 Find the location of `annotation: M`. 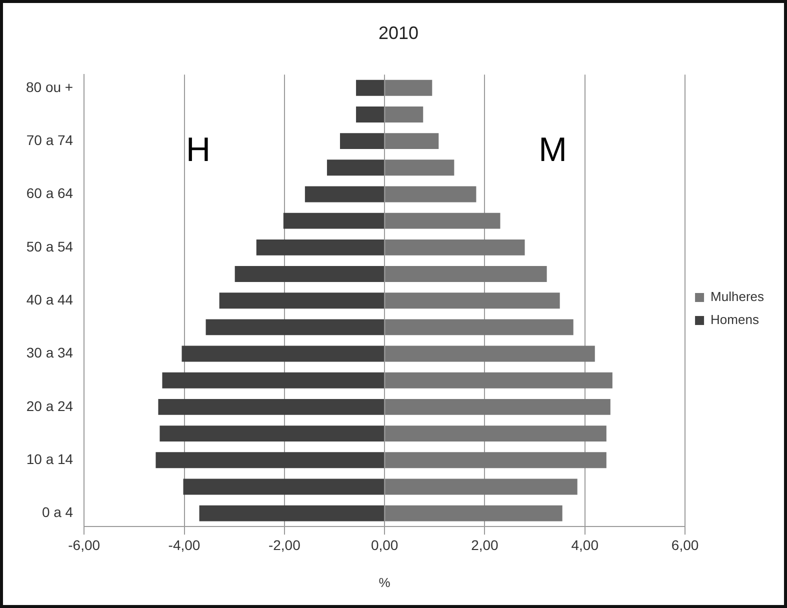

annotation: M is located at coordinates (552, 149).